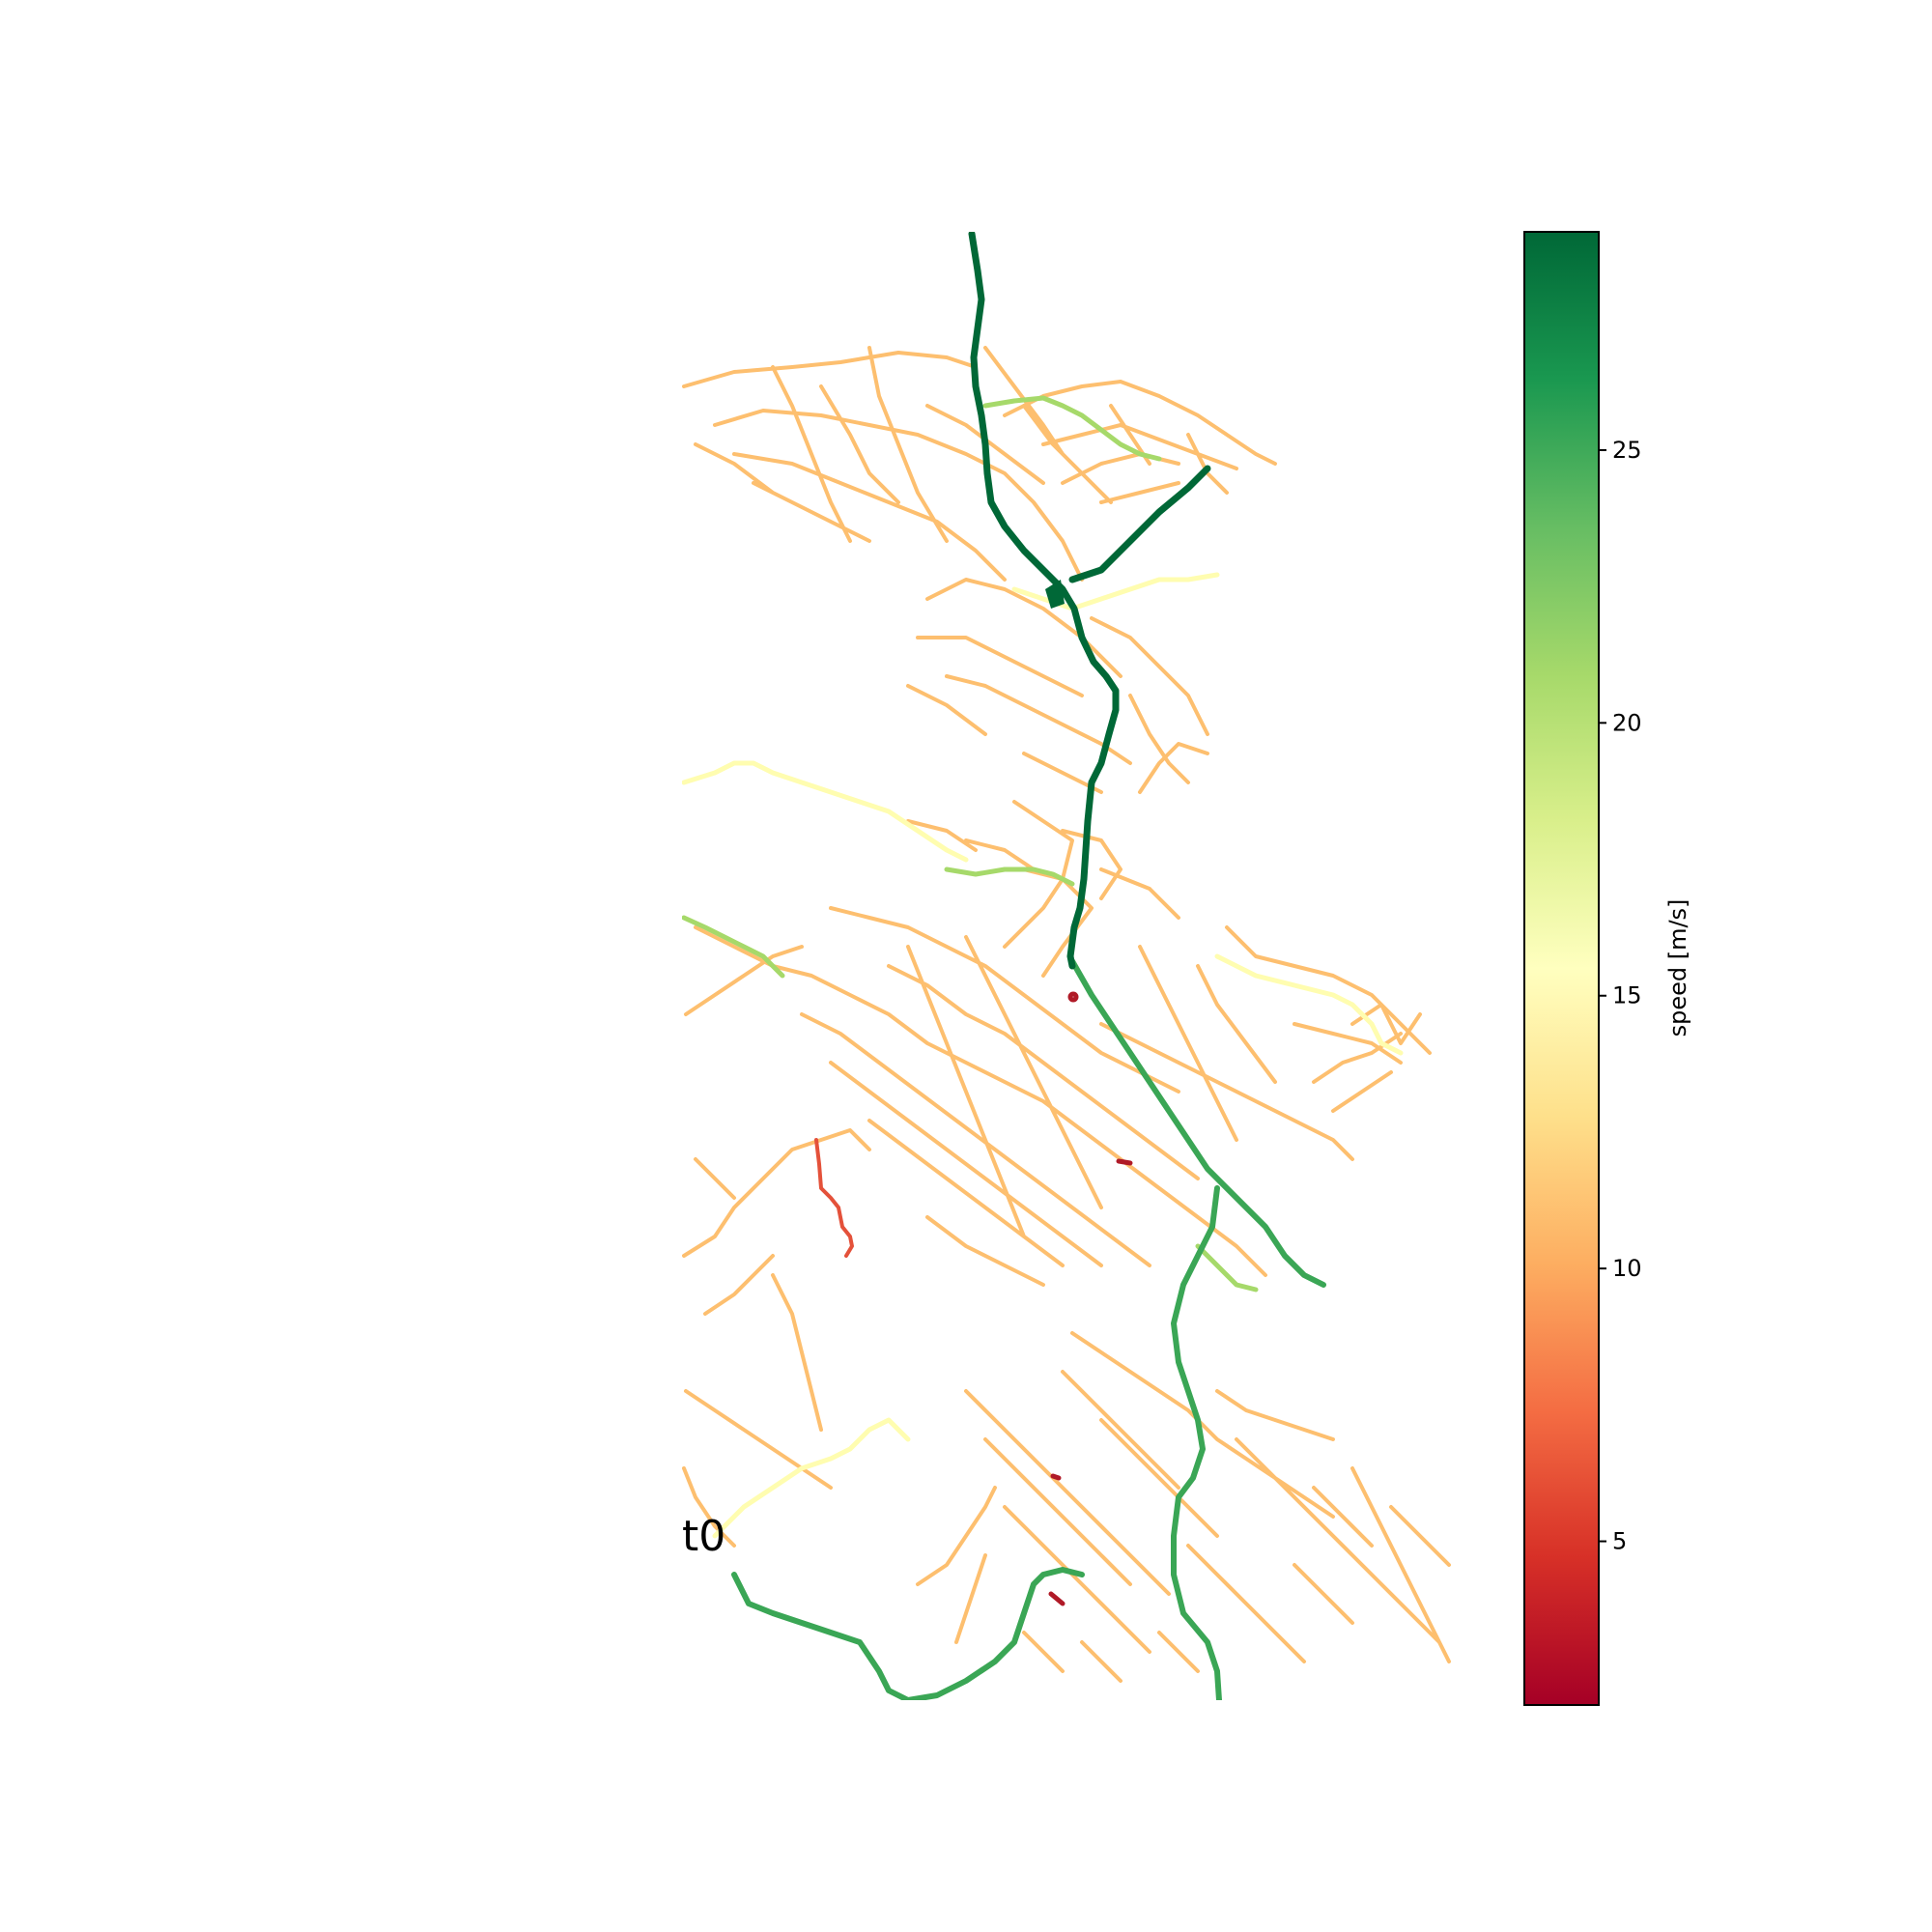 The height and width of the screenshot is (1932, 1932). I want to click on upper-middle-roads, so click(1057, 686).